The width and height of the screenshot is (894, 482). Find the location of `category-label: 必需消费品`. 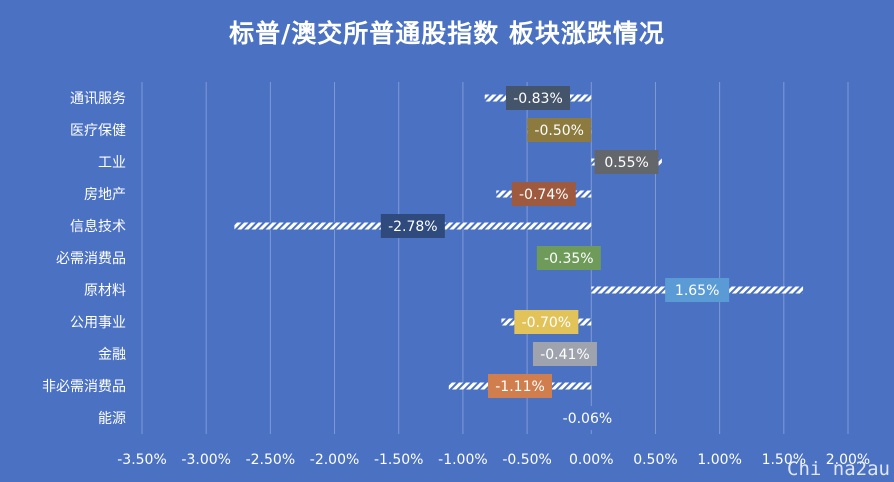

category-label: 必需消费品 is located at coordinates (91, 259).